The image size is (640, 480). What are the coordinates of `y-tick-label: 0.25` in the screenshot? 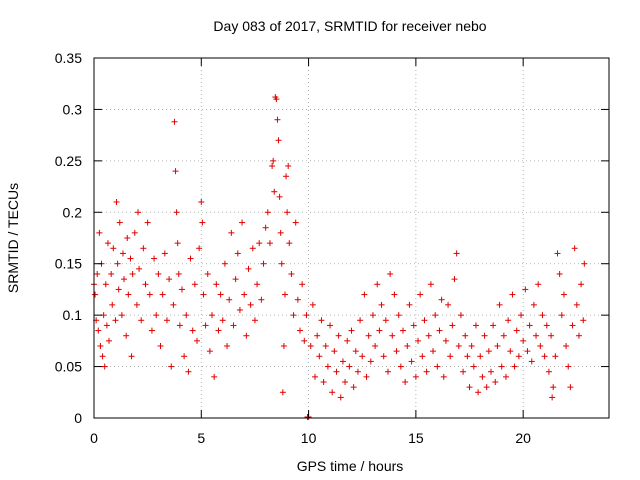 It's located at (68, 161).